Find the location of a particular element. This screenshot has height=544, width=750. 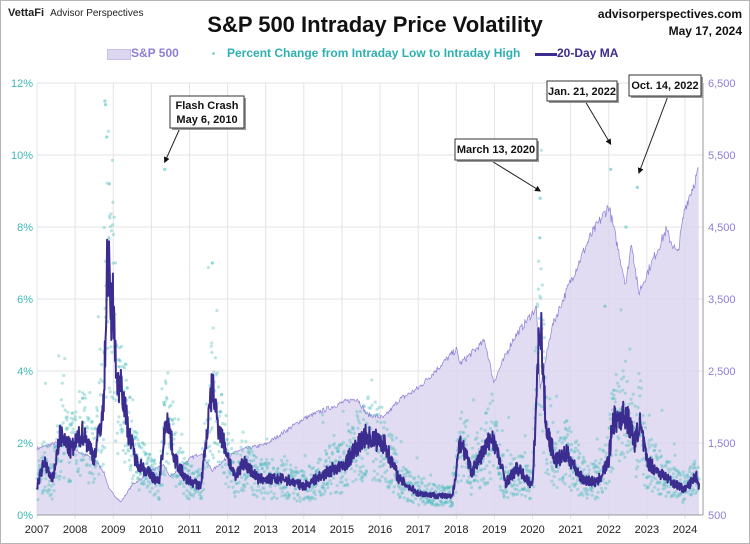

right-tick-label: 6,500 is located at coordinates (722, 84).